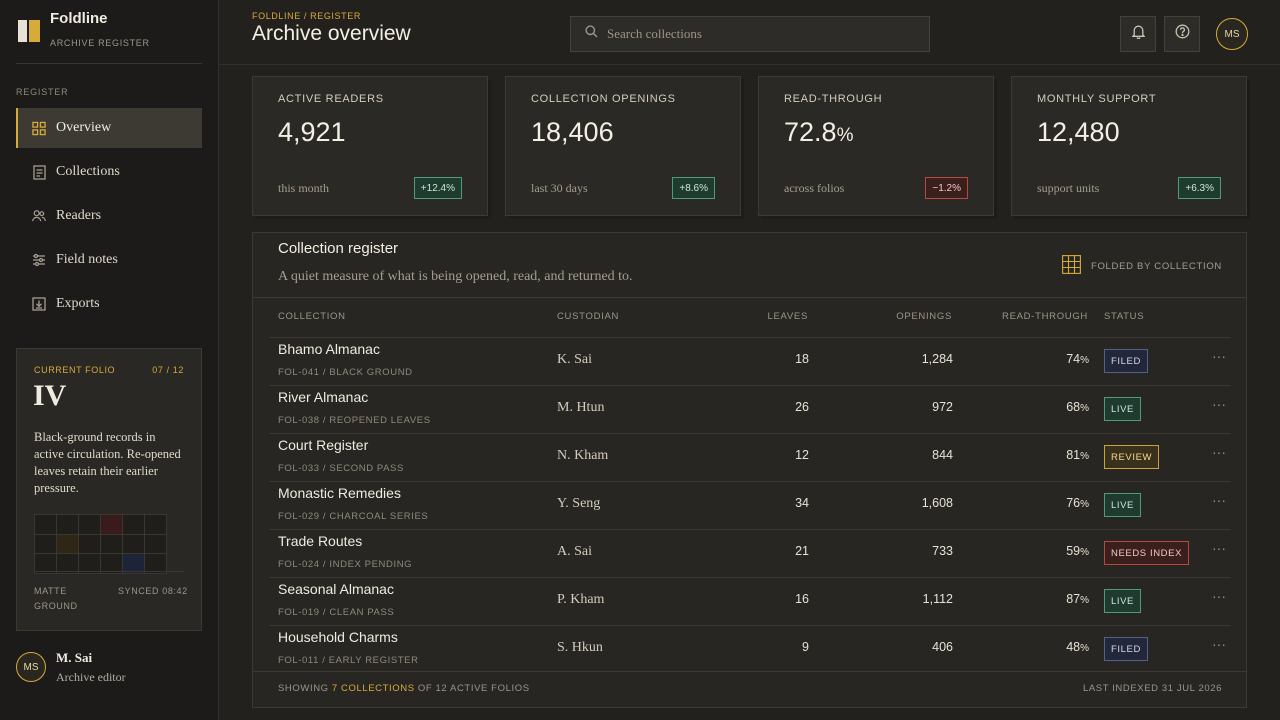 The image size is (1280, 720). What do you see at coordinates (693, 188) in the screenshot?
I see `kpi-delta-badge: +8.6%` at bounding box center [693, 188].